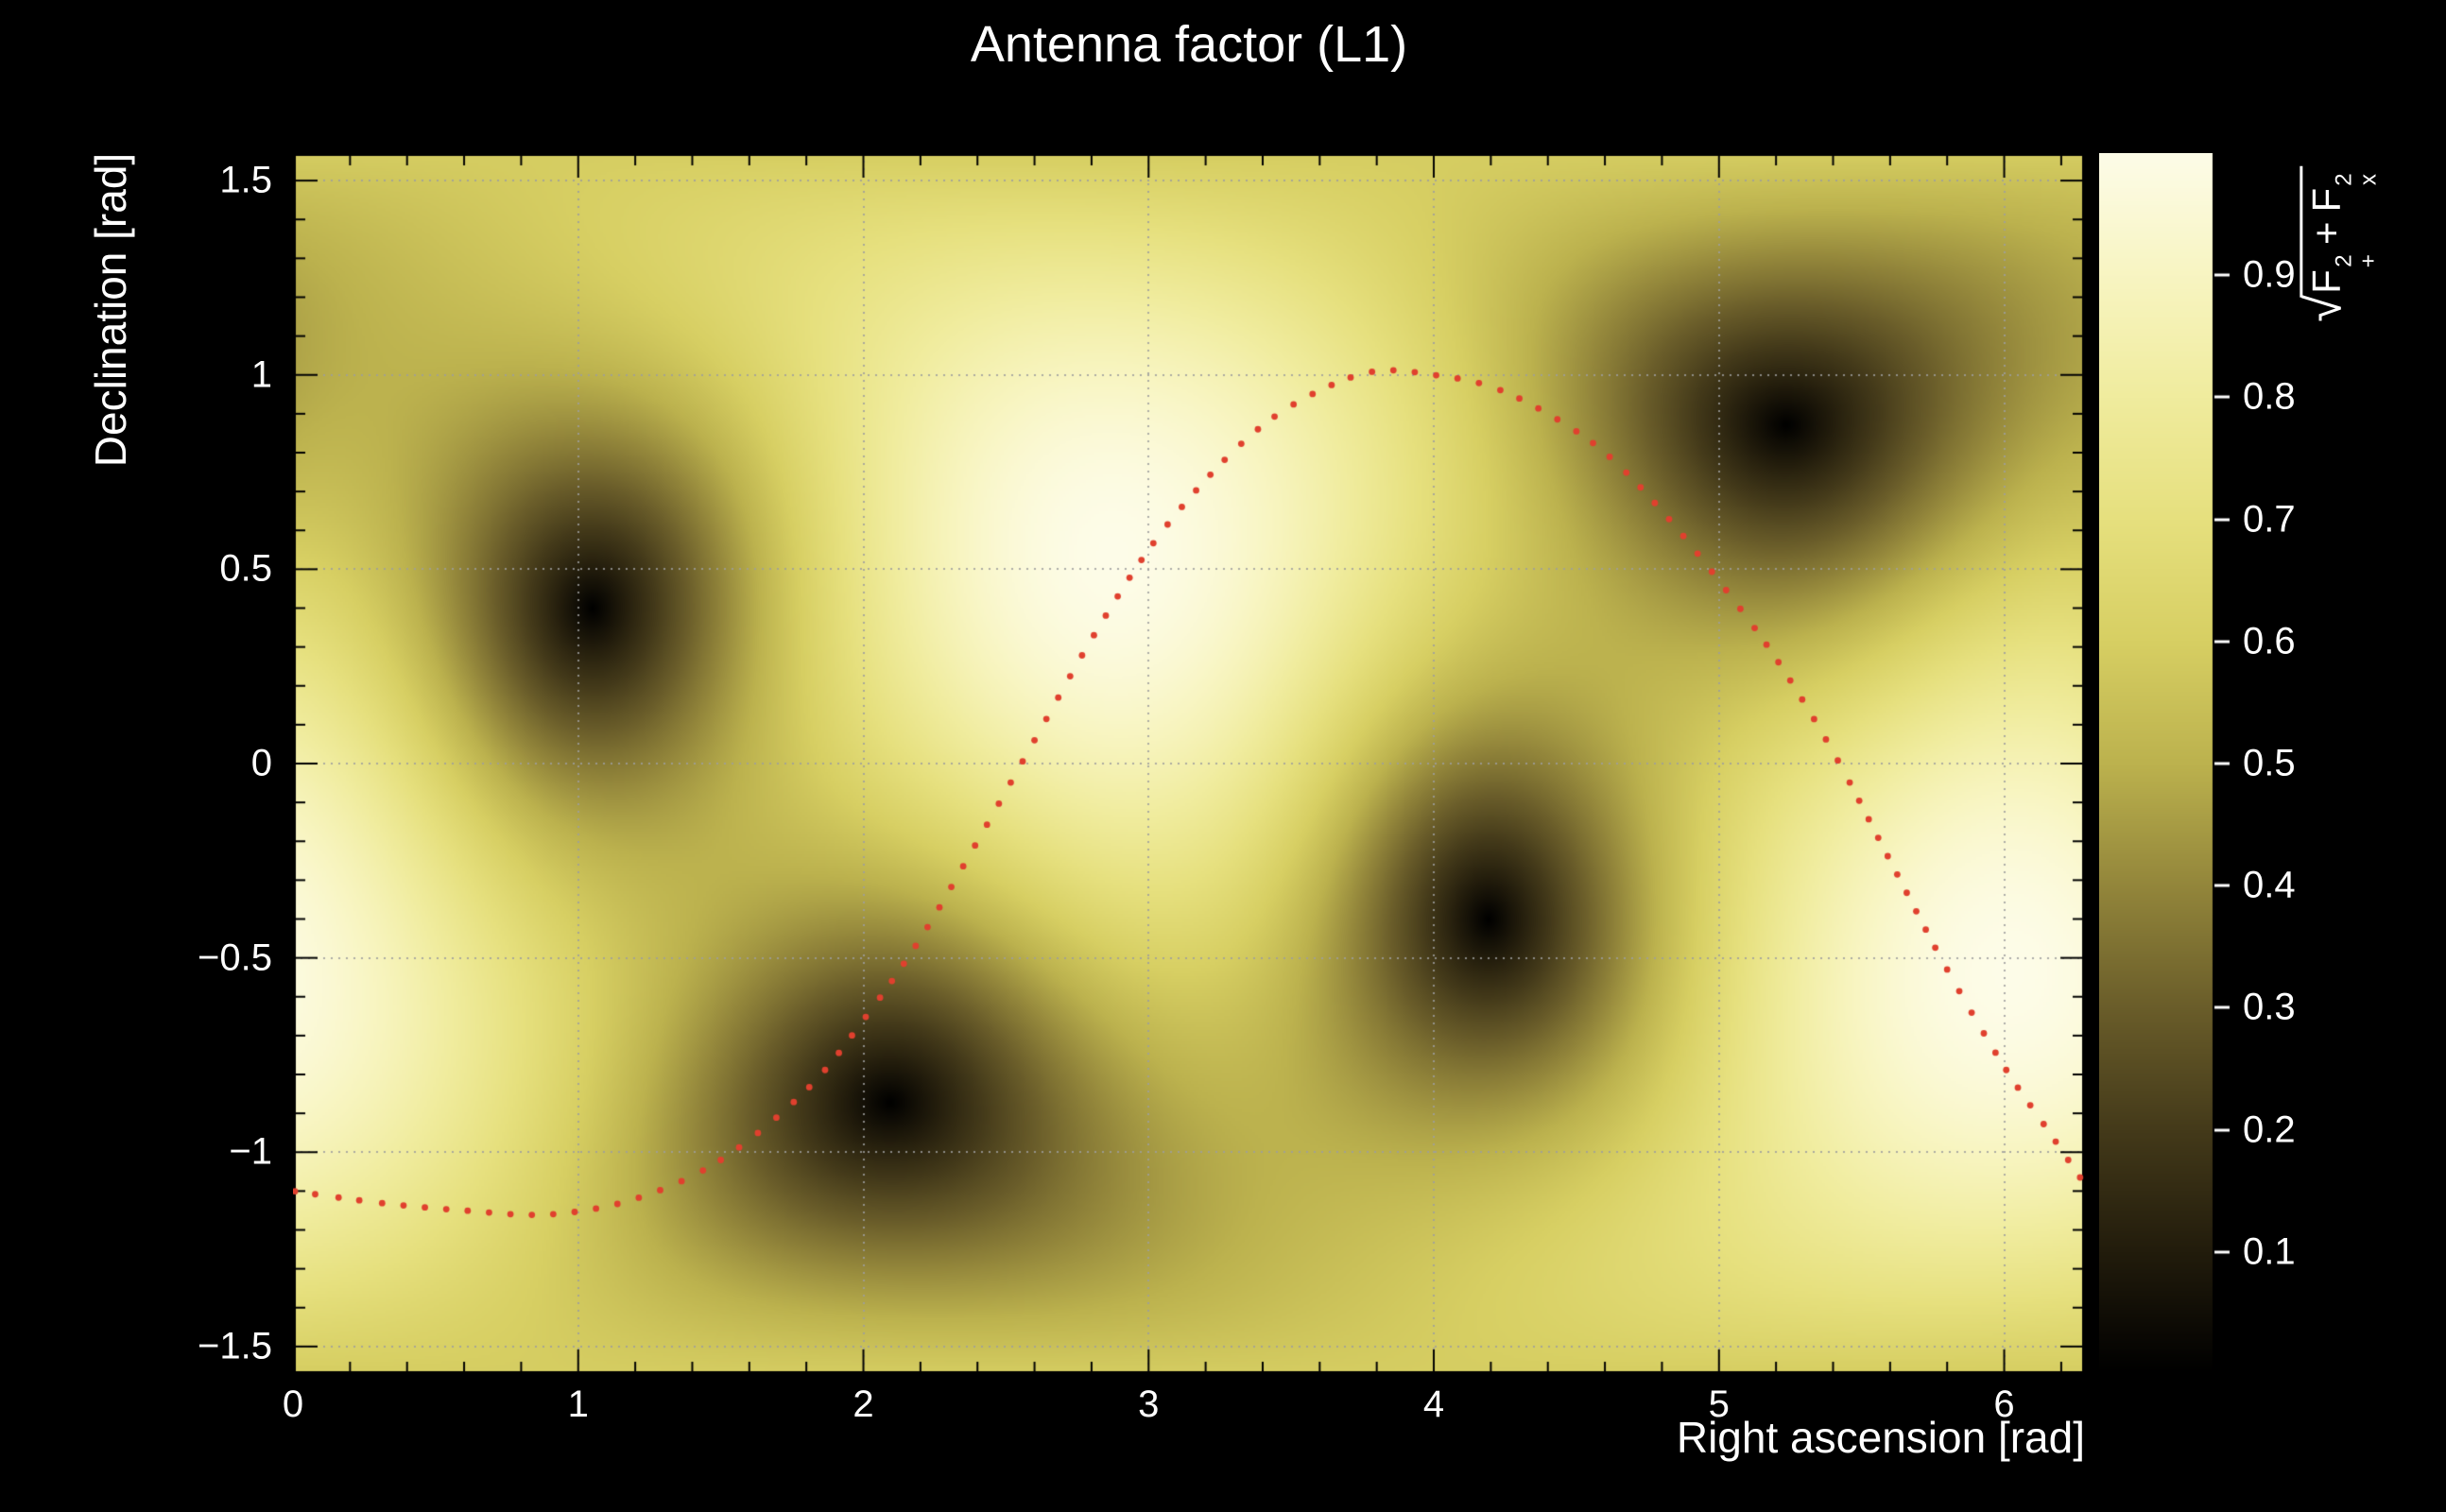 This screenshot has height=1512, width=2446. I want to click on y-tick-label: −1, so click(251, 1151).